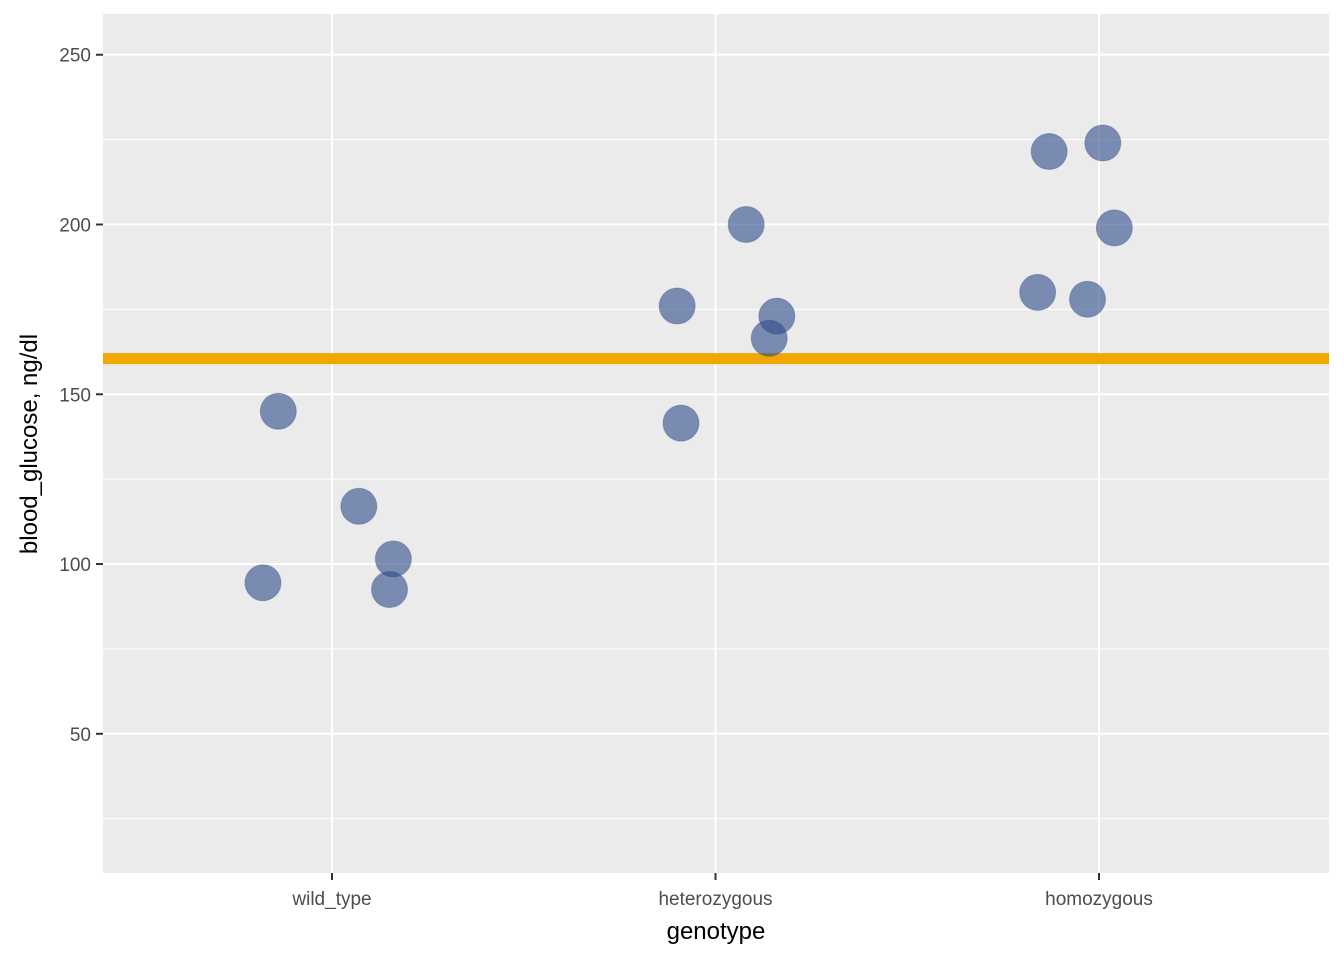 Image resolution: width=1344 pixels, height=960 pixels. Describe the element at coordinates (75, 226) in the screenshot. I see `y-tick-label: 200` at that location.